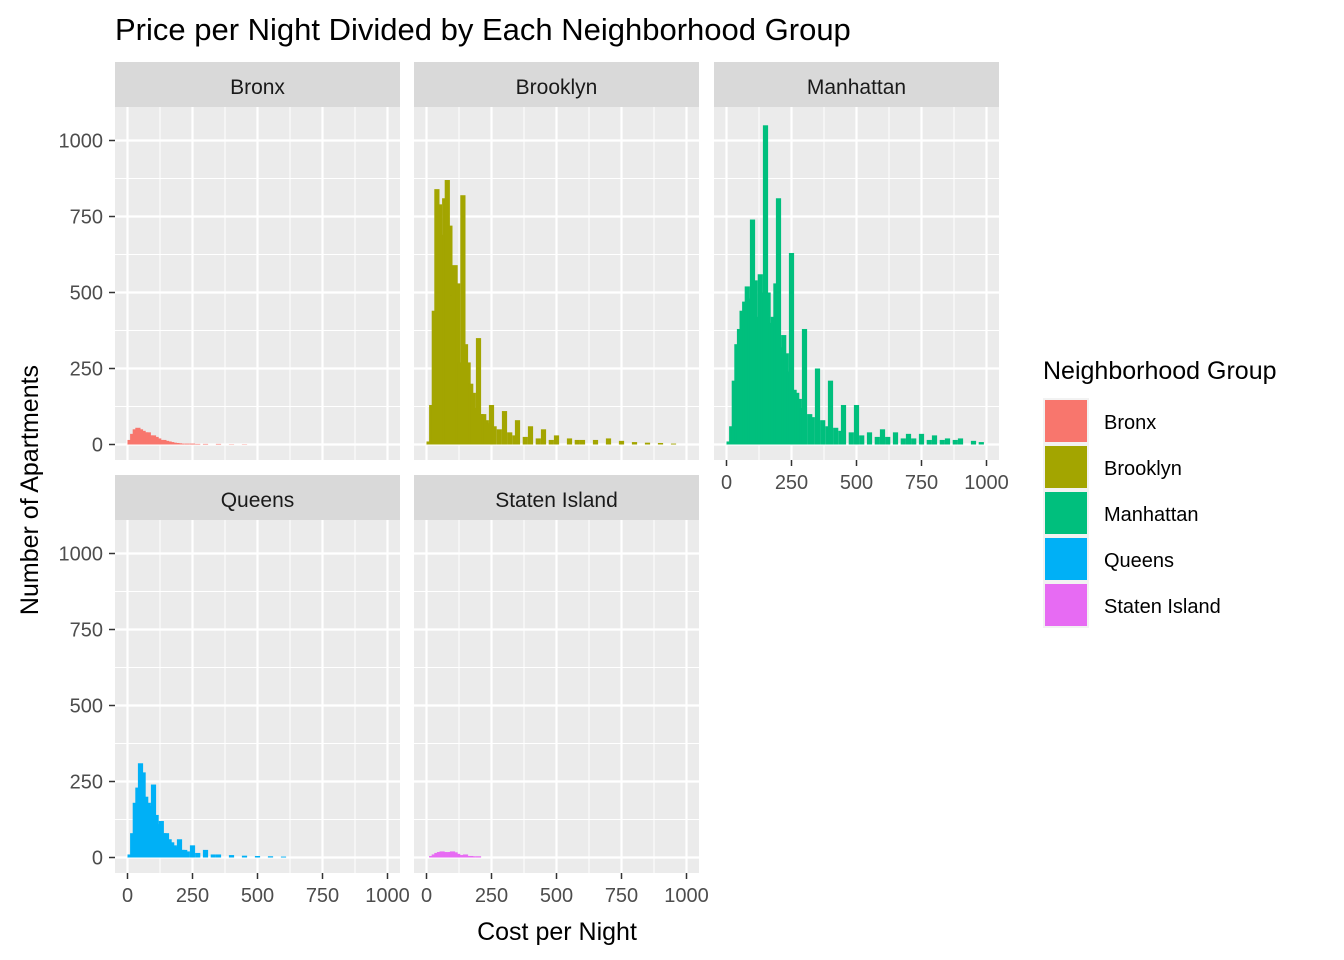 This screenshot has width=1344, height=960. Describe the element at coordinates (86, 707) in the screenshot. I see `y-tick-label: 500` at that location.